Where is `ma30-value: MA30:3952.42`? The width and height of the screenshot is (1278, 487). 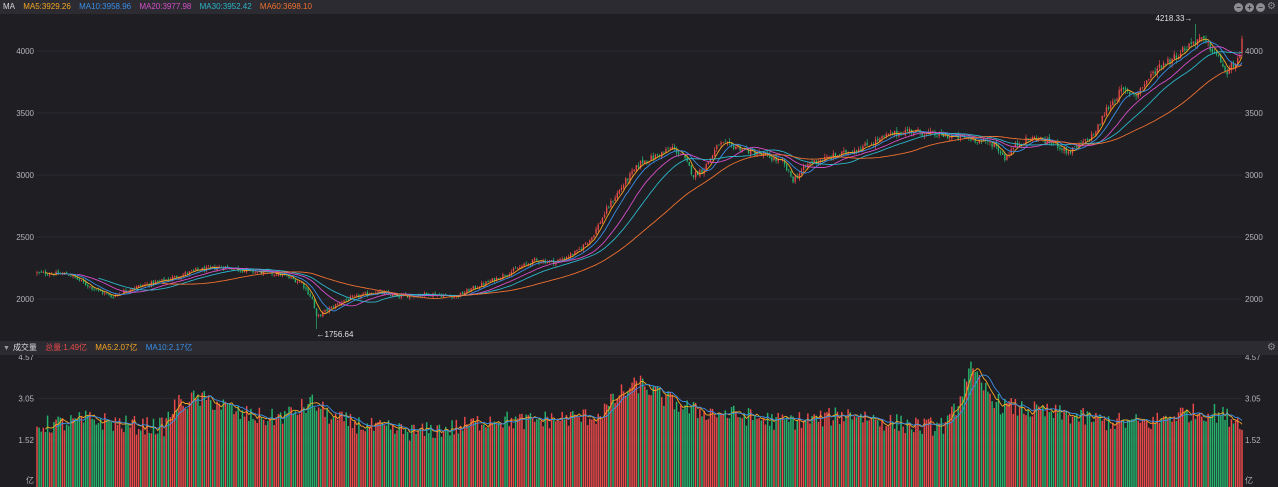 ma30-value: MA30:3952.42 is located at coordinates (225, 6).